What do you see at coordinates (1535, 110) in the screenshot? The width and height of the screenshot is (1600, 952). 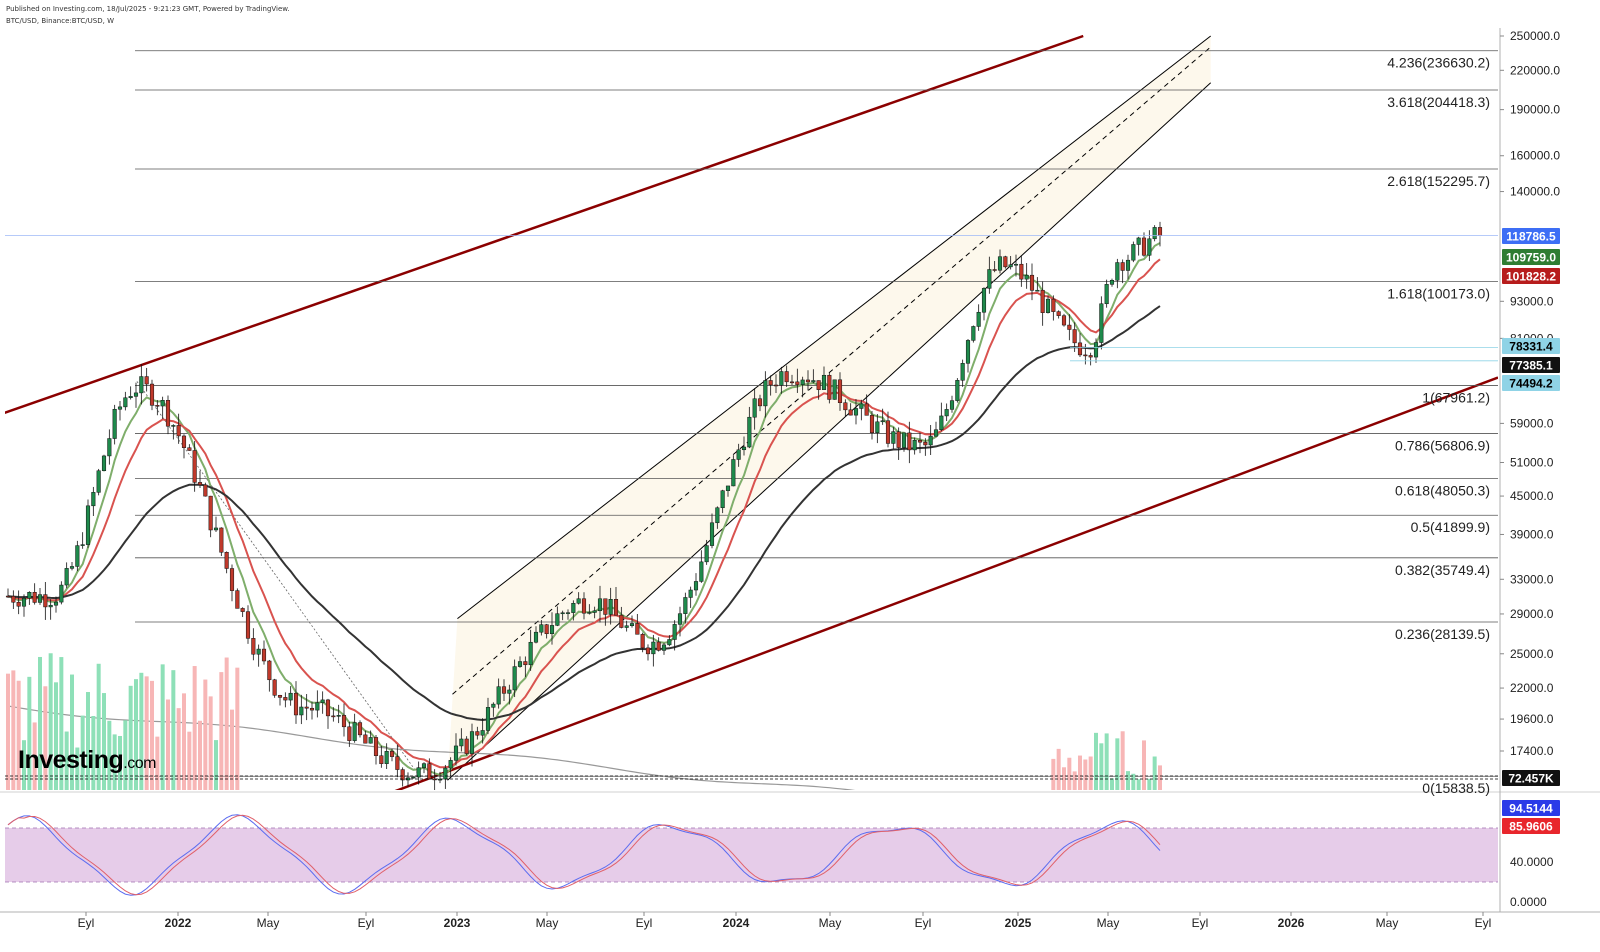 I see `y-tick-label-2: 190000.0` at bounding box center [1535, 110].